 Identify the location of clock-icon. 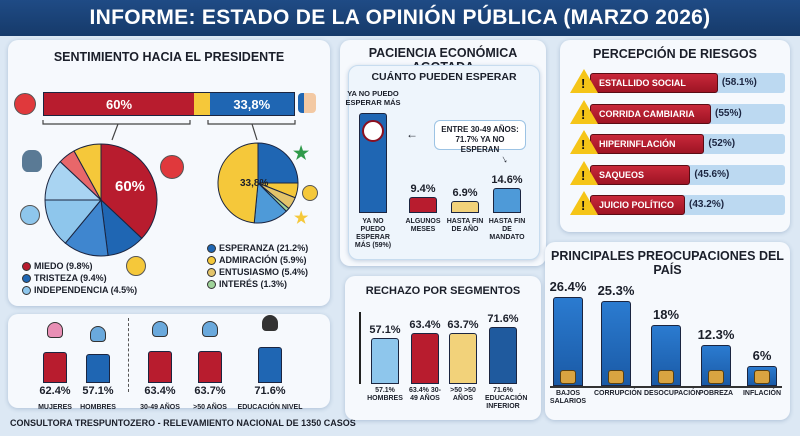
(373, 131).